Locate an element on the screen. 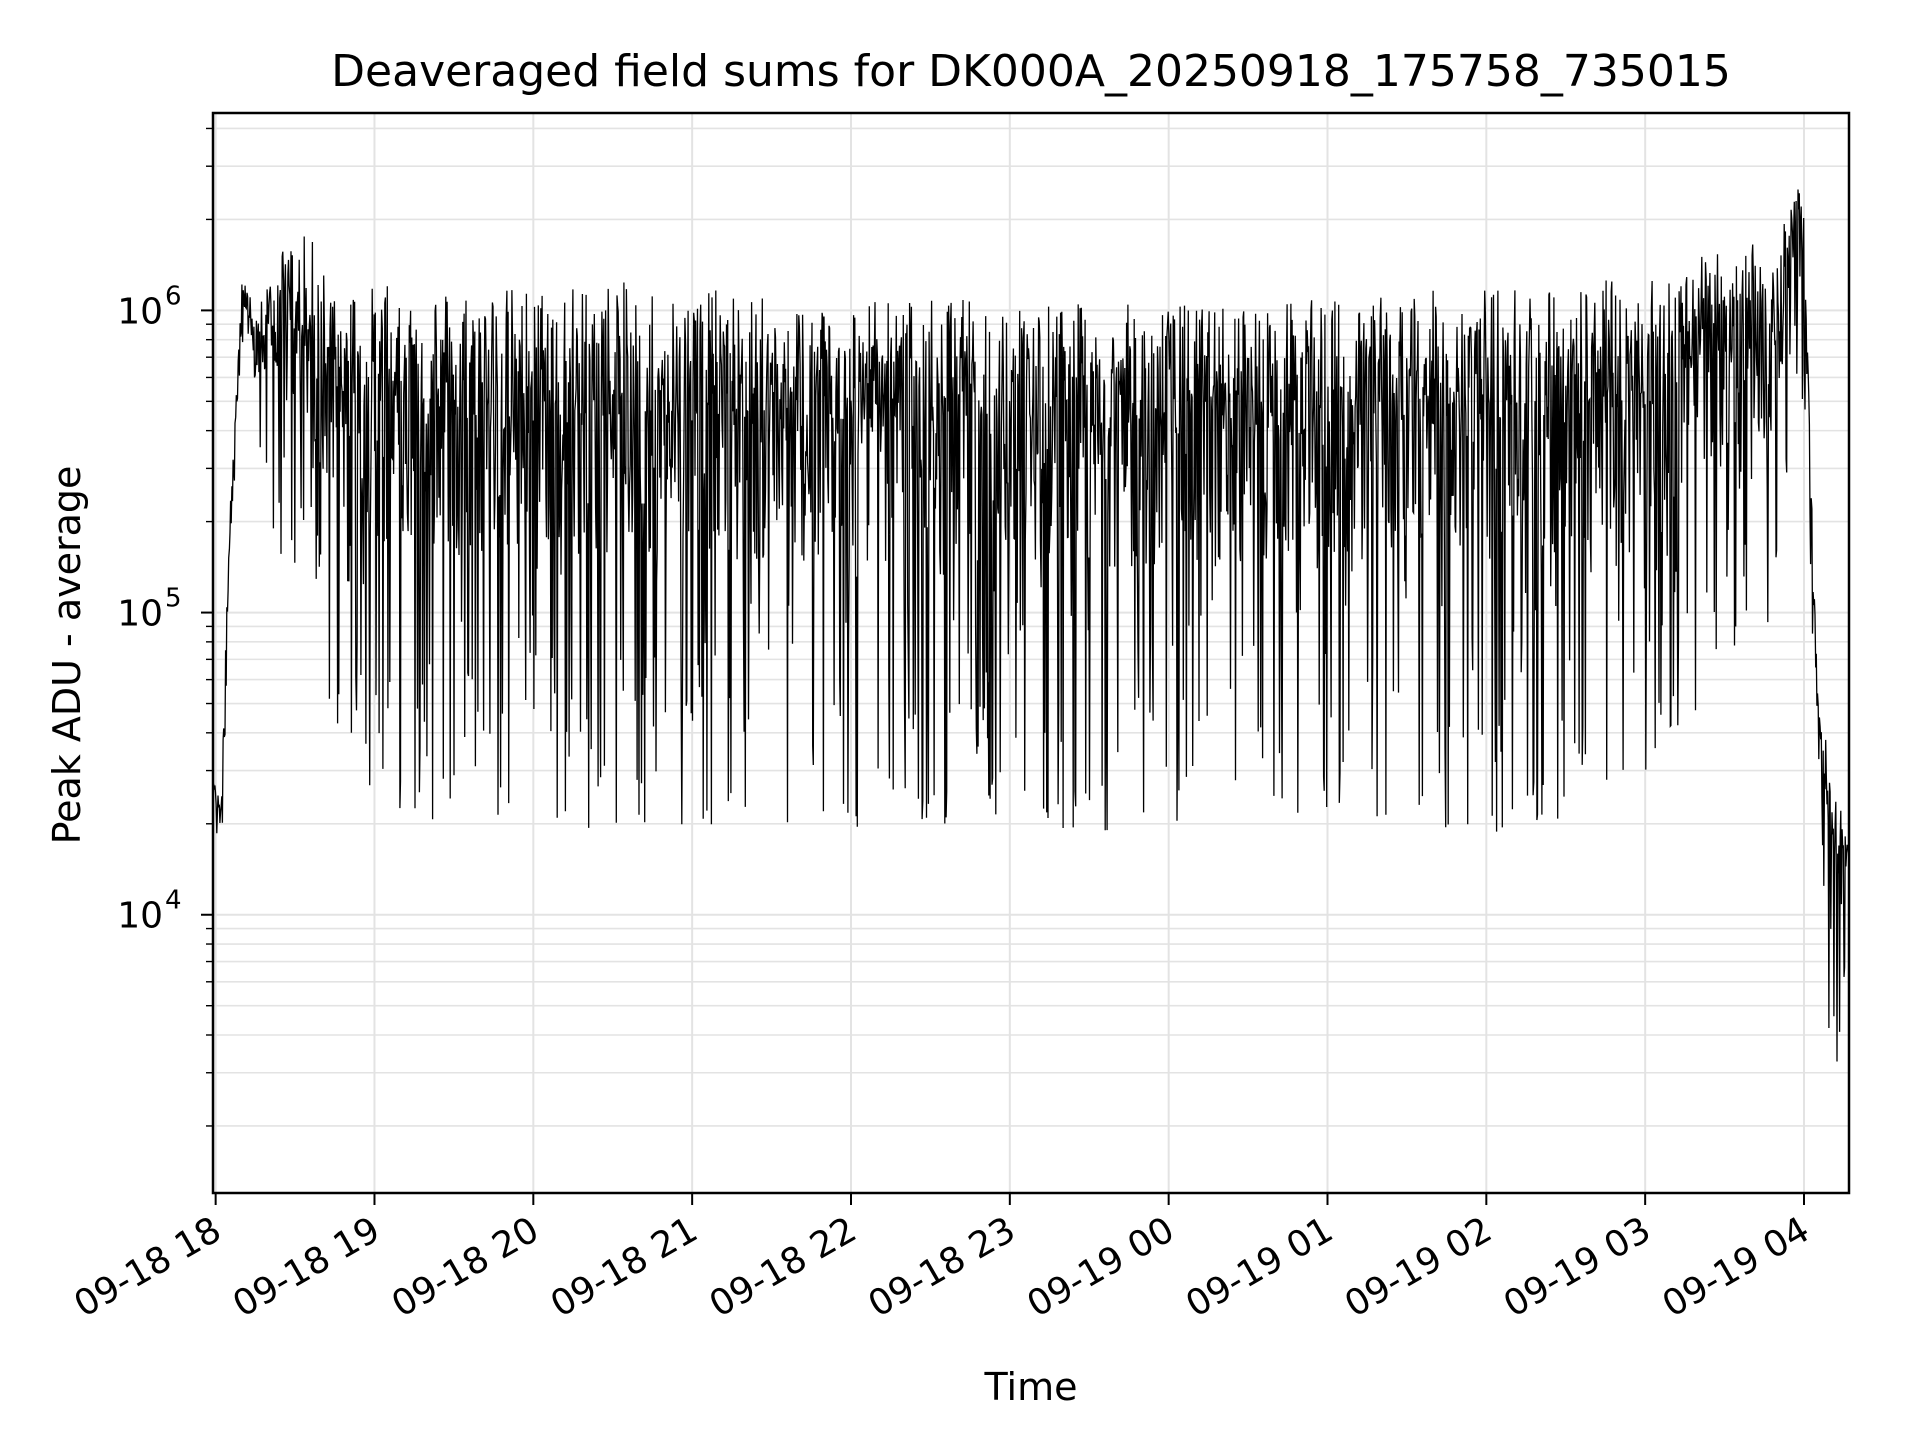 This screenshot has height=1440, width=1920. x-axis-label: Time is located at coordinates (1031, 1387).